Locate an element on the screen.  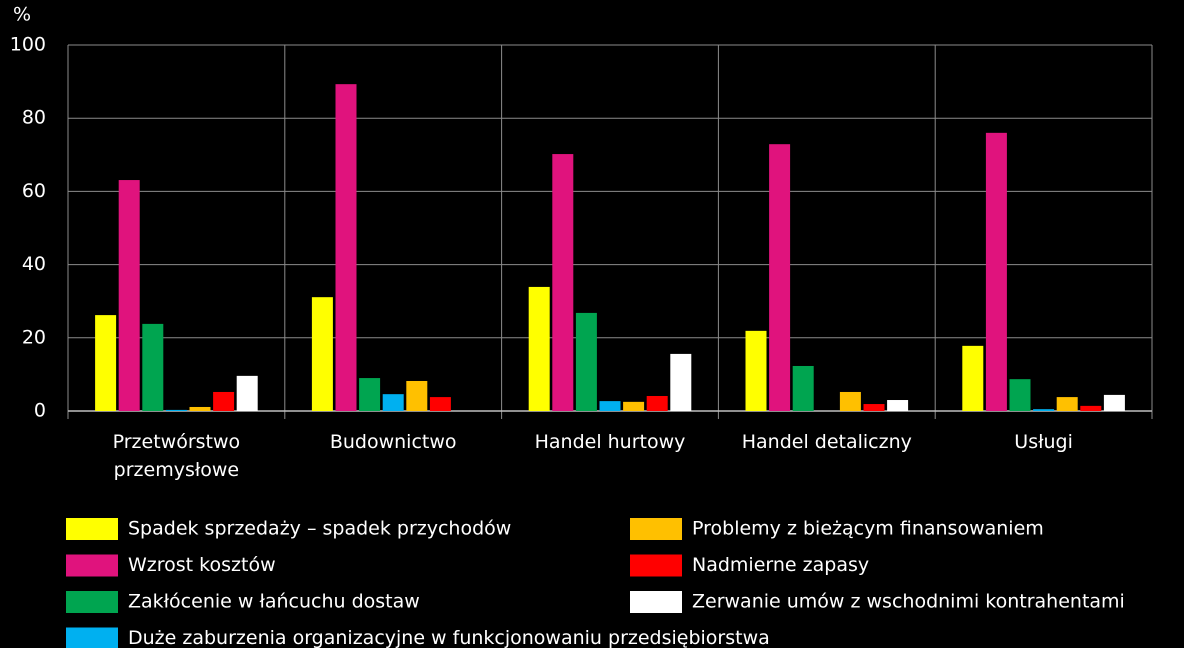
y-tick-label: 0 is located at coordinates (40, 411).